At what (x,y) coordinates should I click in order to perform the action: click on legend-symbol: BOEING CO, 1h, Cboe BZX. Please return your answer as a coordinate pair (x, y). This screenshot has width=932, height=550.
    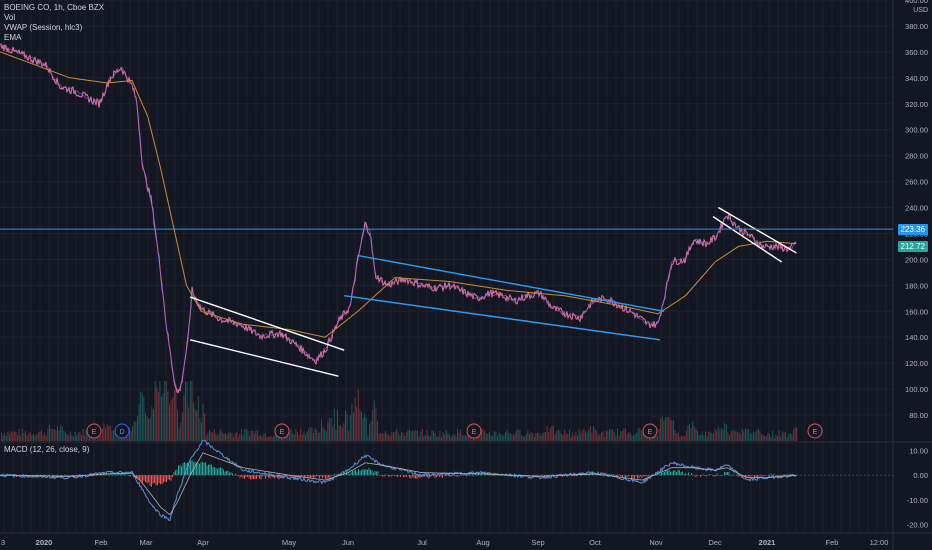
    Looking at the image, I should click on (54, 7).